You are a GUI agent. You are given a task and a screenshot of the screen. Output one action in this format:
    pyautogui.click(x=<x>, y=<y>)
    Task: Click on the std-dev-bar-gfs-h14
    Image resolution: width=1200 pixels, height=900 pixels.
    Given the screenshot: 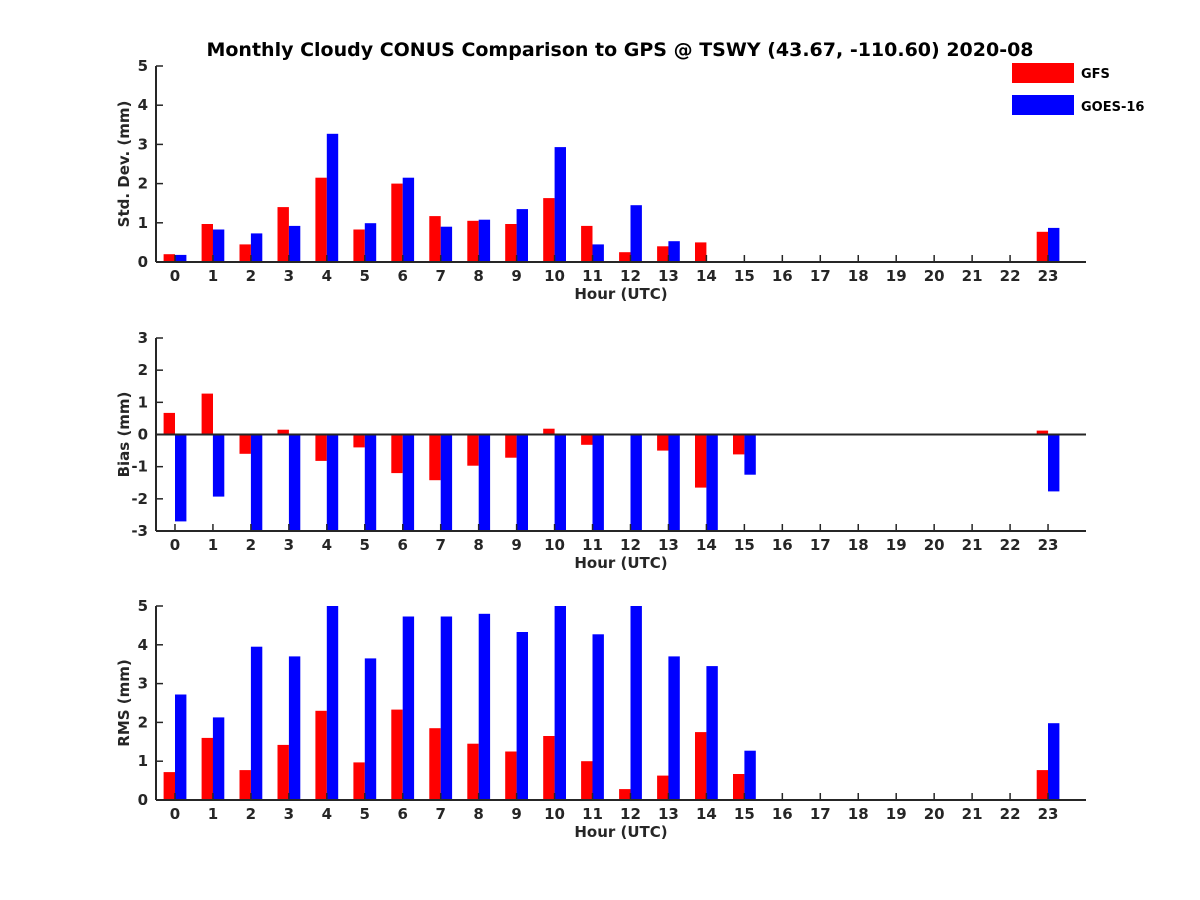 What is the action you would take?
    pyautogui.click(x=701, y=252)
    